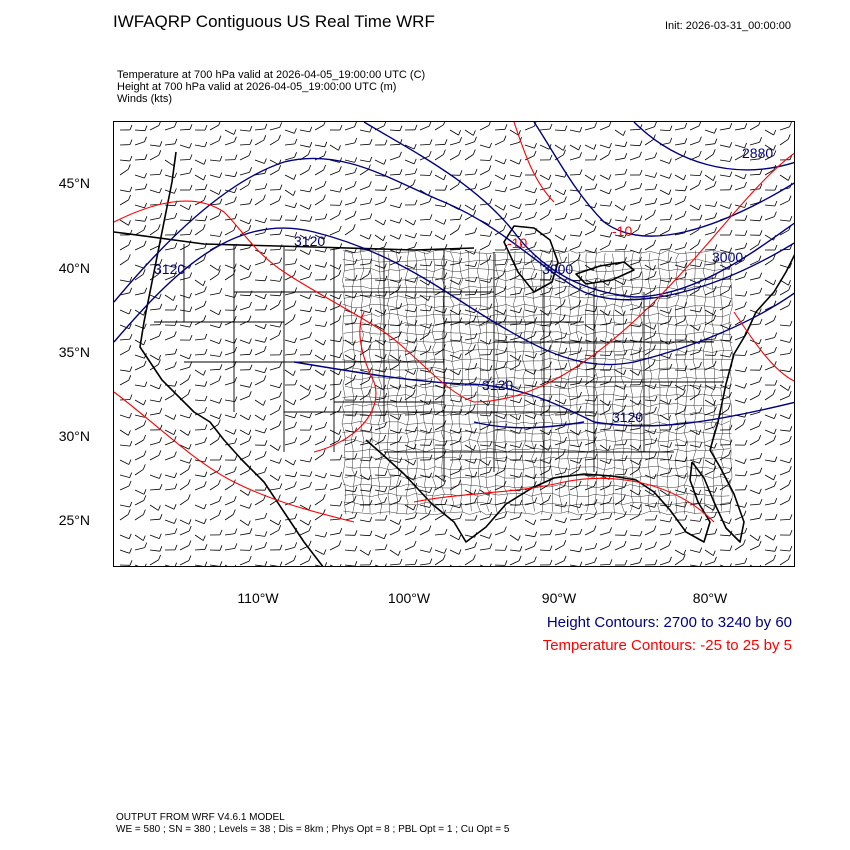  Describe the element at coordinates (727, 257) in the screenshot. I see `height-contour-label: 3000` at that location.